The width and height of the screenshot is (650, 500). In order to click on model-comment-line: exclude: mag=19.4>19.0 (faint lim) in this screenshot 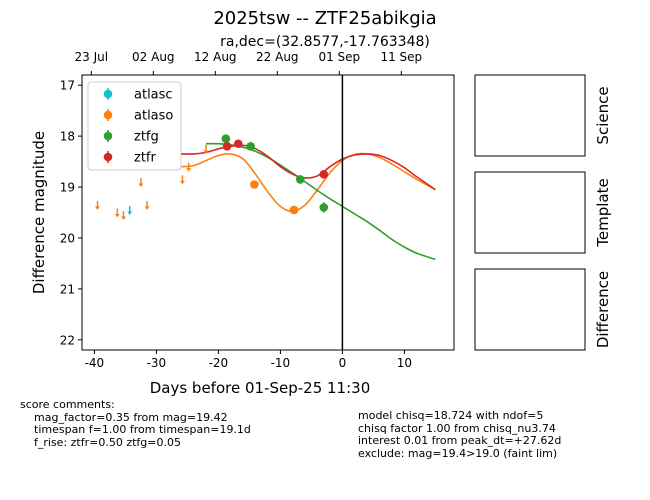, I will do `click(458, 453)`.